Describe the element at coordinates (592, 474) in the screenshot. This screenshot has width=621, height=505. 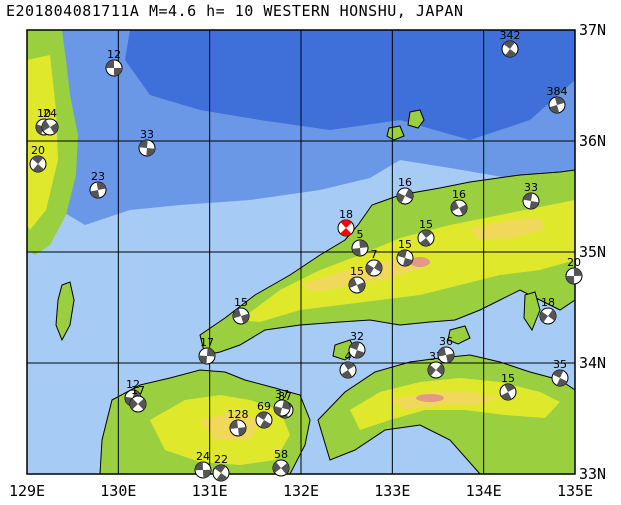
I see `lat-label: 33N` at that location.